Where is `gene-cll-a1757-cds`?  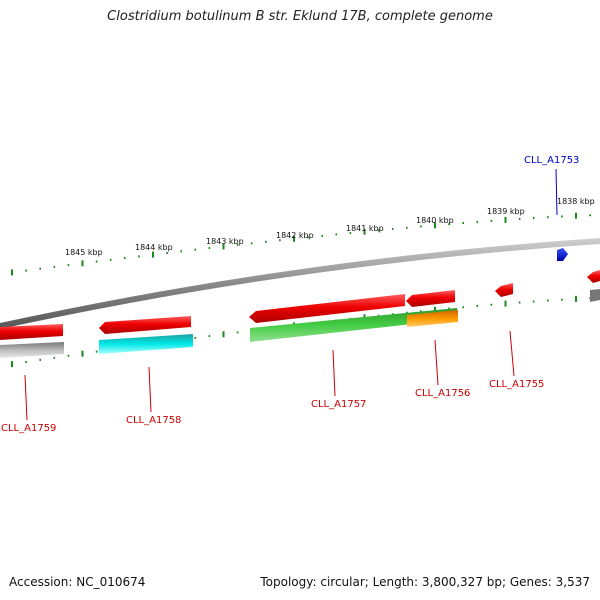 gene-cll-a1757-cds is located at coordinates (327, 308).